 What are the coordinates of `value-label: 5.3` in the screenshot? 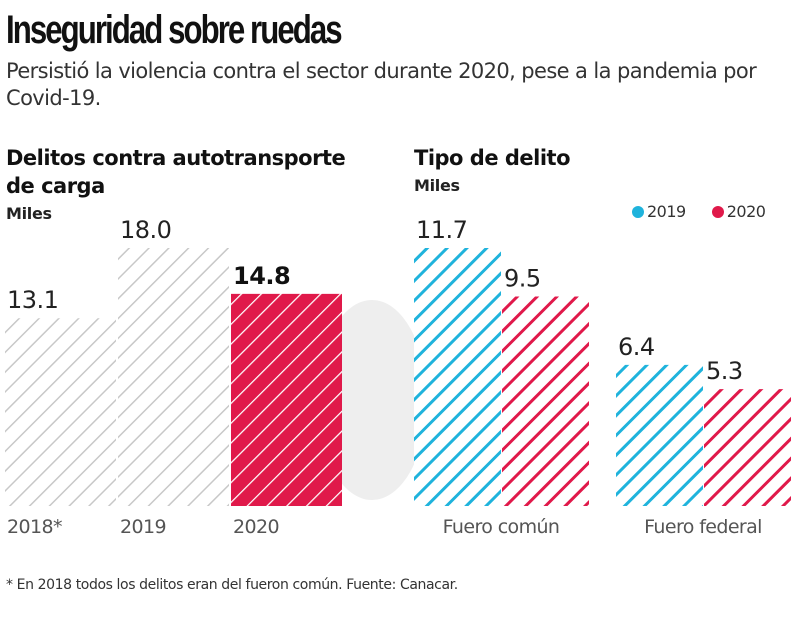 It's located at (724, 371).